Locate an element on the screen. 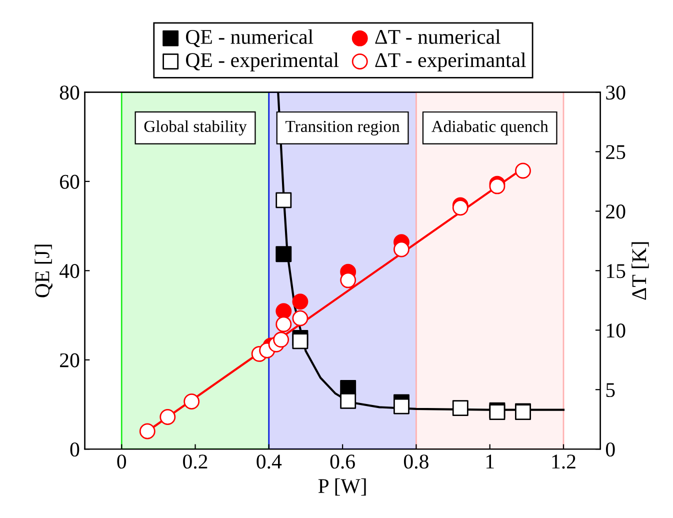 This screenshot has width=673, height=518. legend-label: QE - numerical is located at coordinates (250, 38).